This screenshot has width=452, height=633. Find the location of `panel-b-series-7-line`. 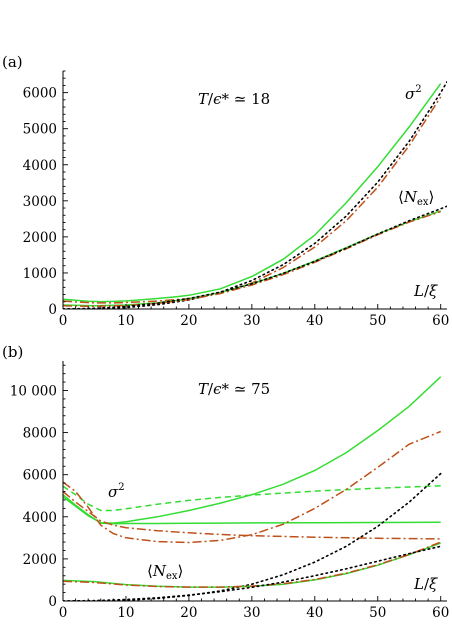

panel-b-series-7-line is located at coordinates (252, 564).